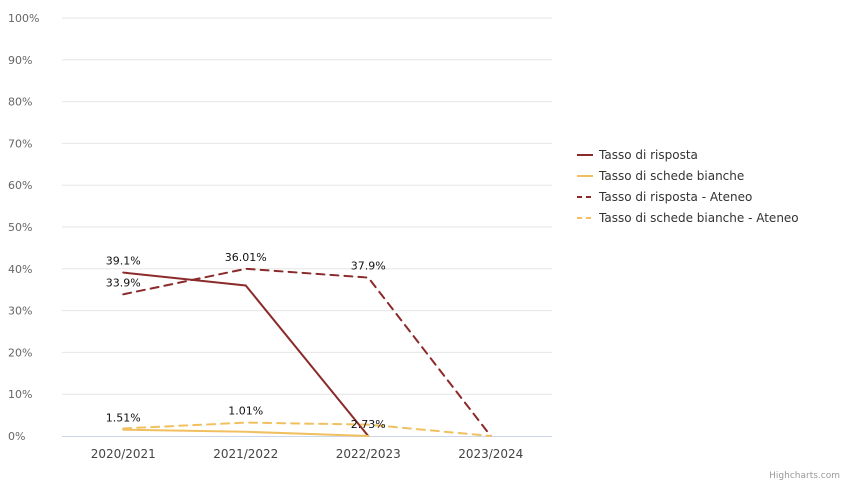 The height and width of the screenshot is (481, 844). I want to click on data-label: 1.51%, so click(123, 418).